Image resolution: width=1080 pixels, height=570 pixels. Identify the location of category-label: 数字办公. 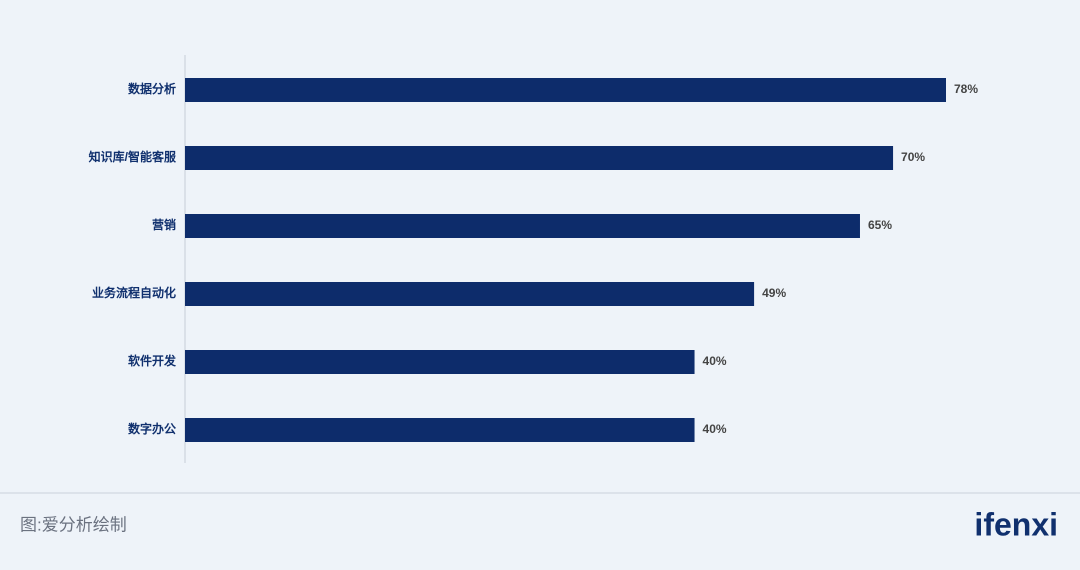
(152, 428).